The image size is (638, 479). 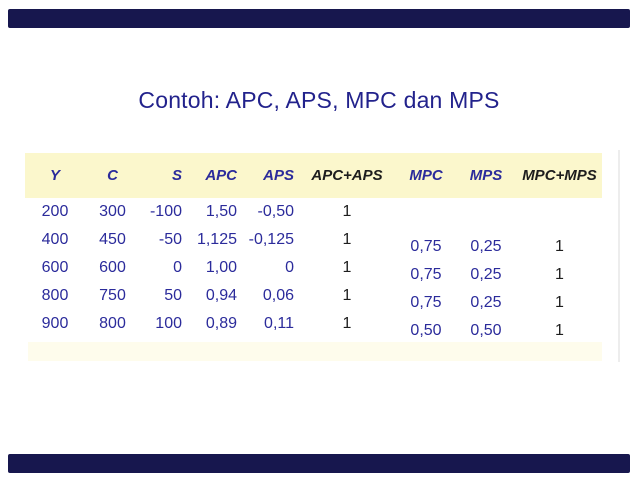 I want to click on table-row: 900 800 100 0,89 0,11 1 0,50 0,50 1, so click(x=313, y=324).